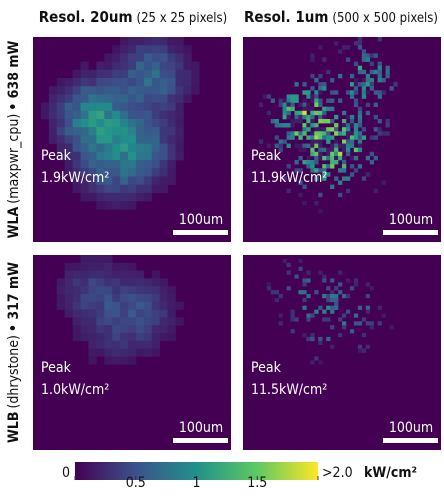  I want to click on row-label: WLA (maxpwr_cpu) • 638 mW, so click(14, 140).